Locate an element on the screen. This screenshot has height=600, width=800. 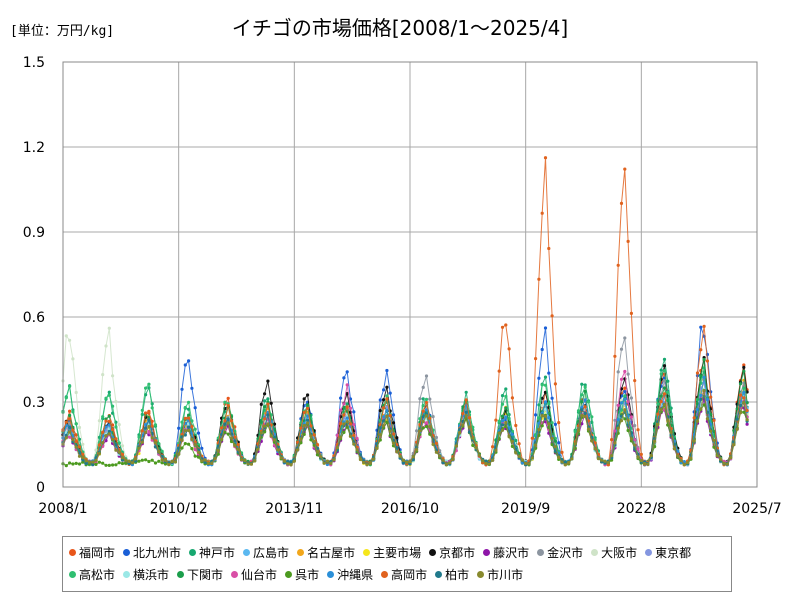
y-tick-label: 1.5 is located at coordinates (34, 63).